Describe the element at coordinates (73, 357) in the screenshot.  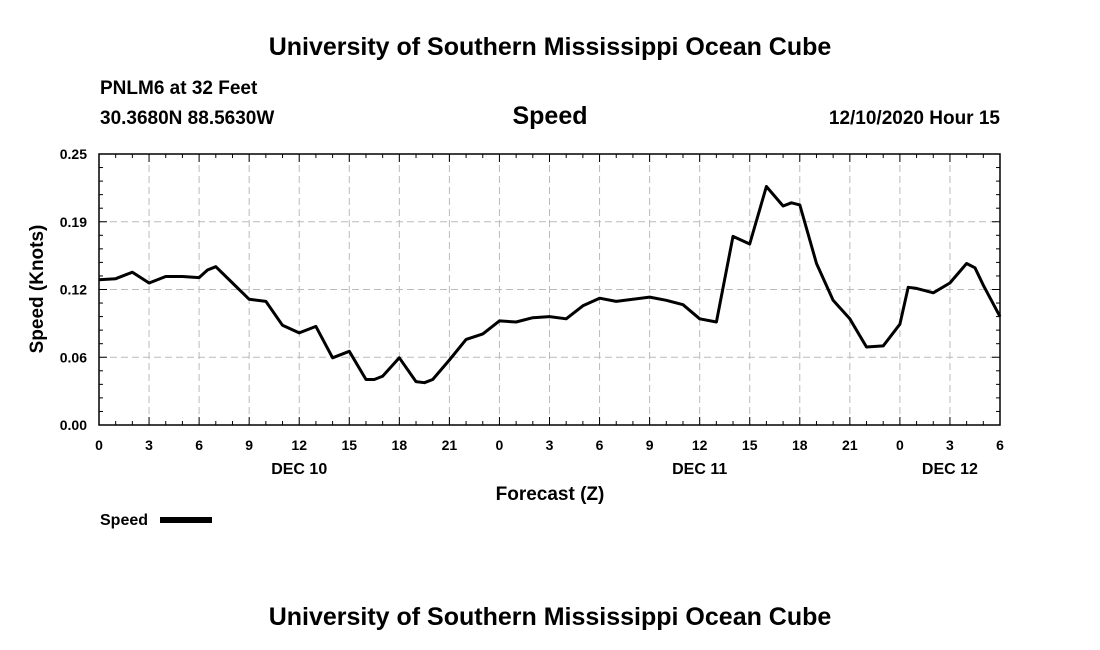
I see `y-tick-label: 0.06` at that location.